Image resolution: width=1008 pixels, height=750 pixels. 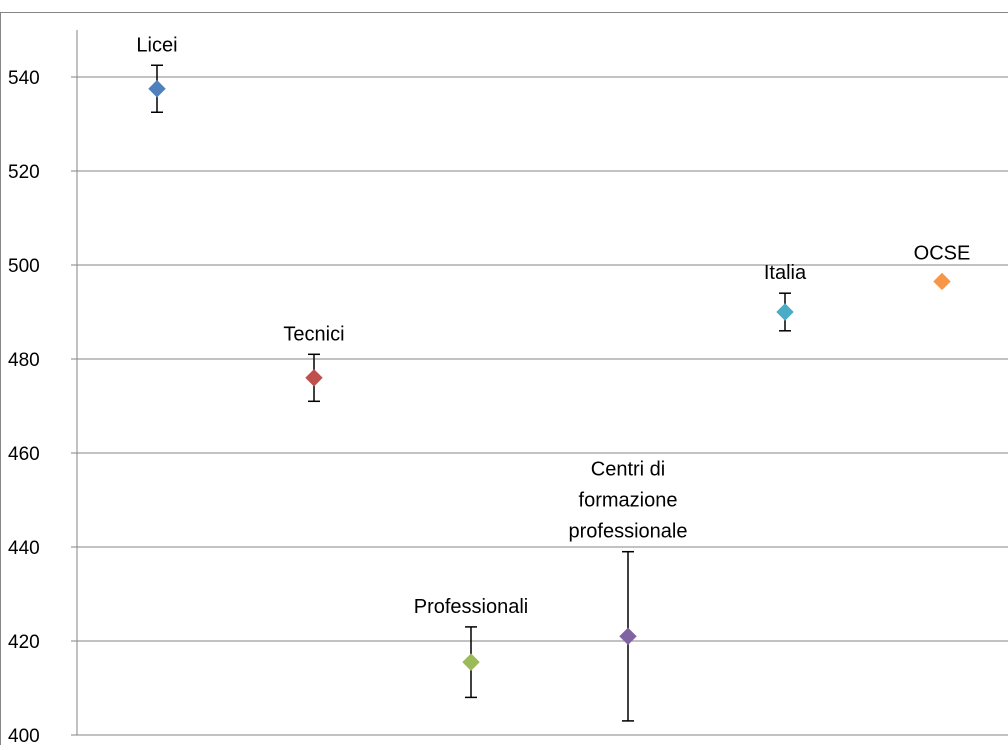 What do you see at coordinates (471, 662) in the screenshot?
I see `point-professionali` at bounding box center [471, 662].